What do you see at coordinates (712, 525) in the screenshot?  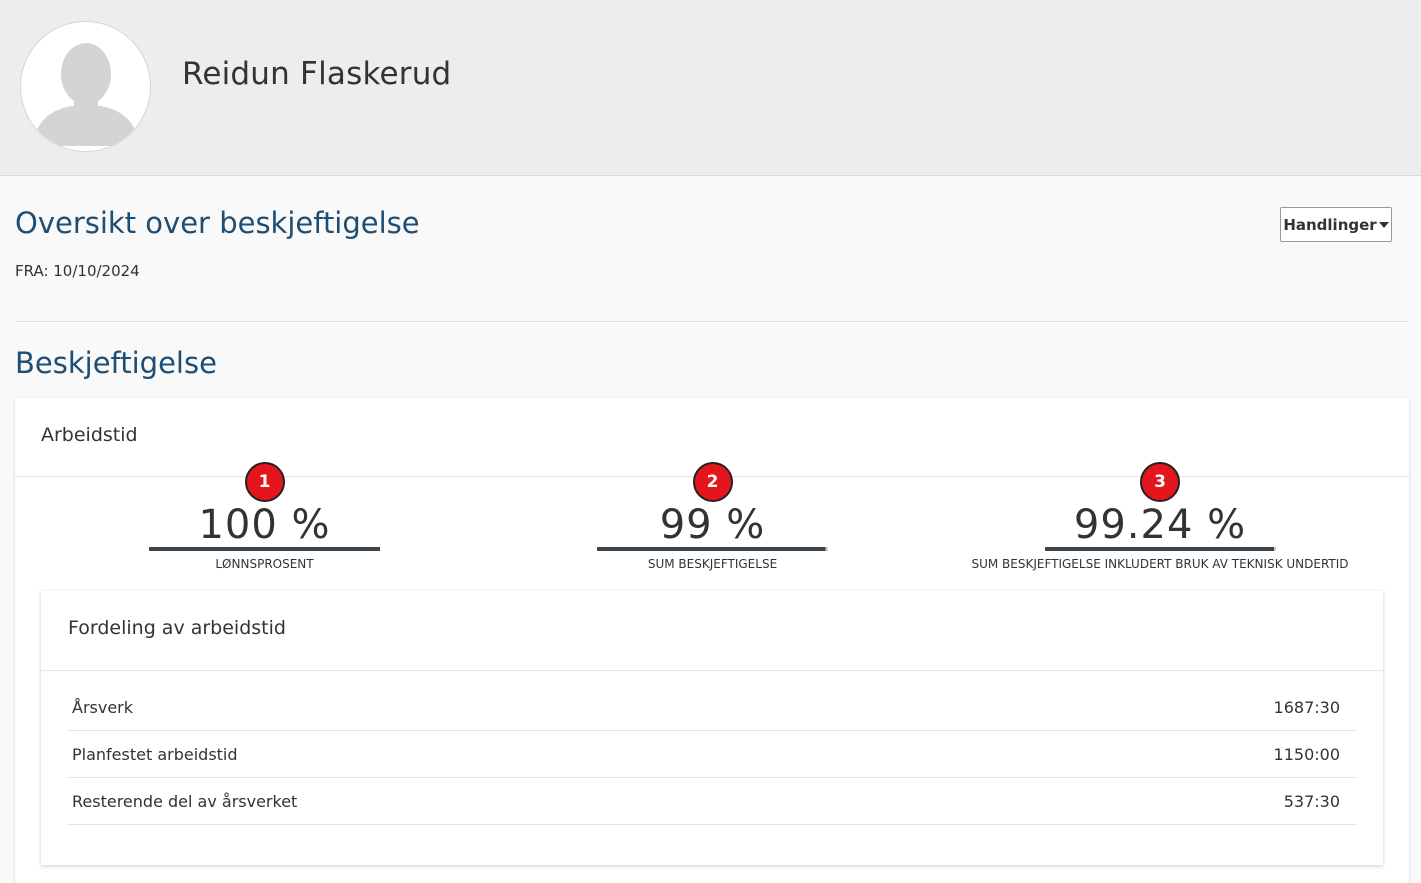 I see `stat-value: 99 %` at bounding box center [712, 525].